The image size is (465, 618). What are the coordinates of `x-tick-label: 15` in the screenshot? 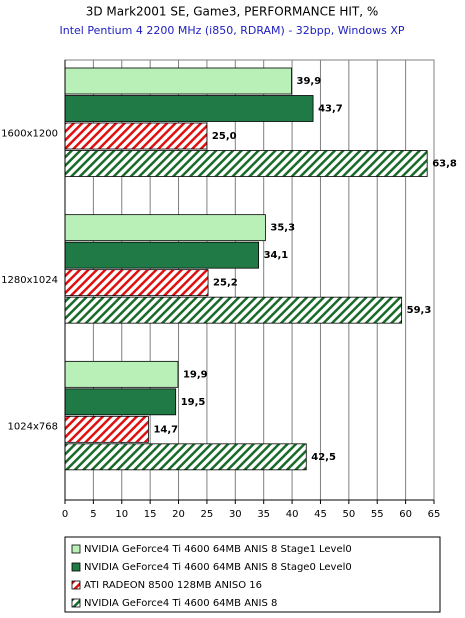 It's located at (150, 514).